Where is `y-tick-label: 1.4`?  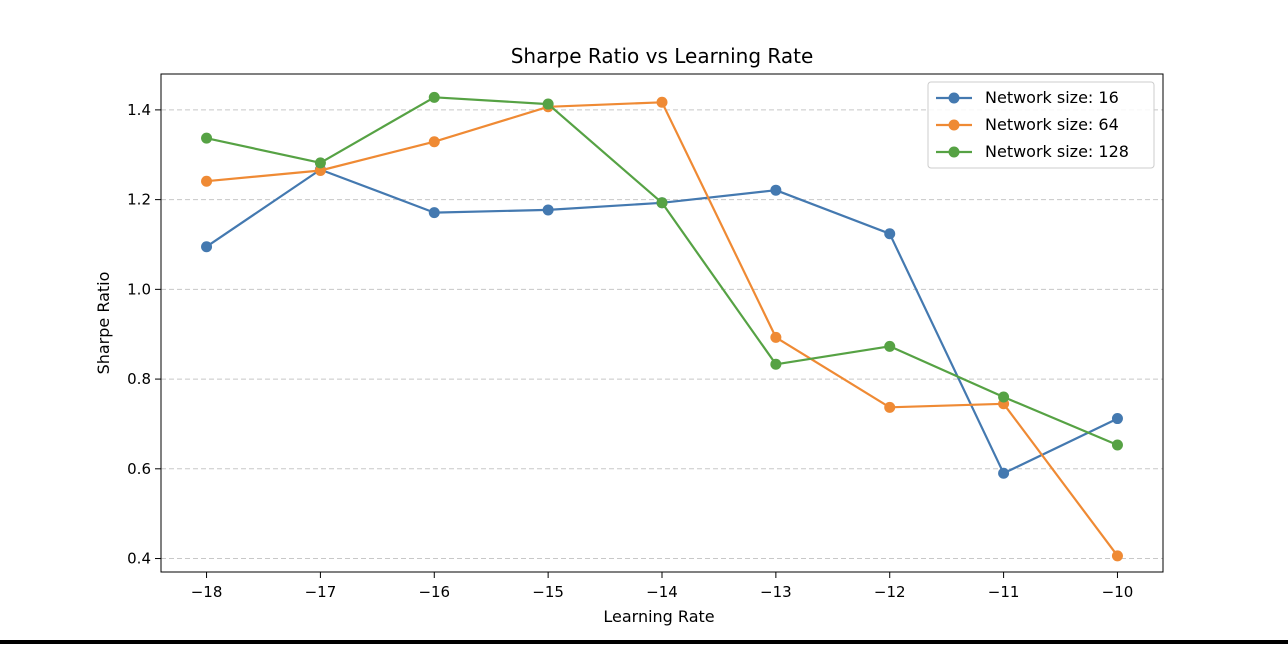 y-tick-label: 1.4 is located at coordinates (139, 110).